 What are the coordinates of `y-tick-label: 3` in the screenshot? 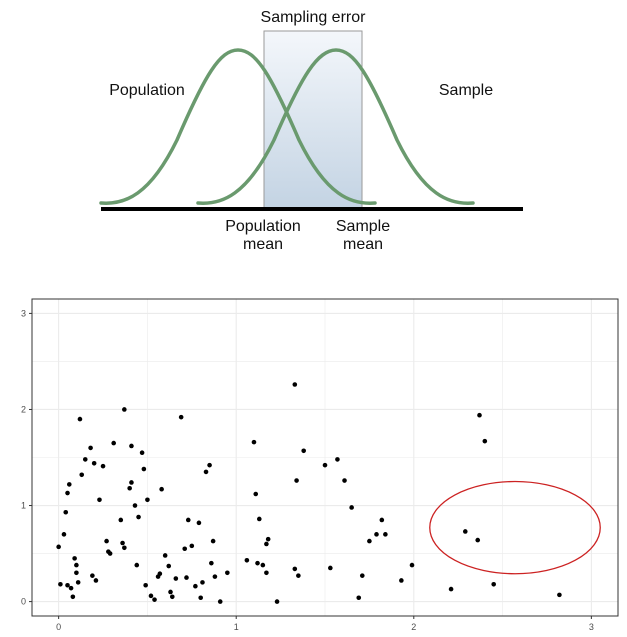 It's located at (23, 313).